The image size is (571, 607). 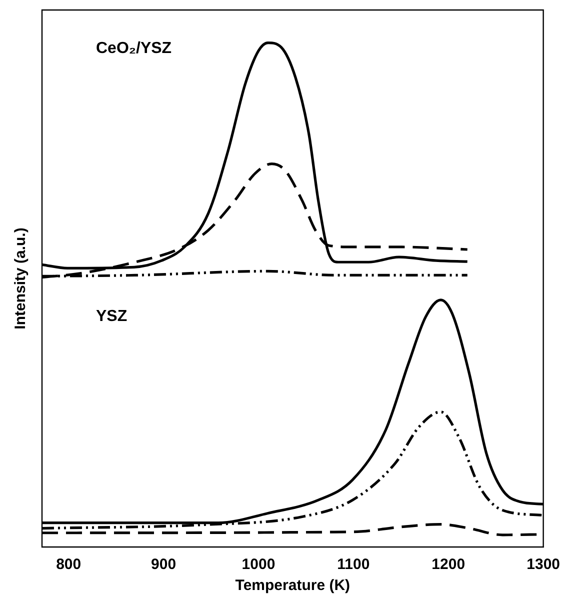 I want to click on annotation: YSZ, so click(x=112, y=317).